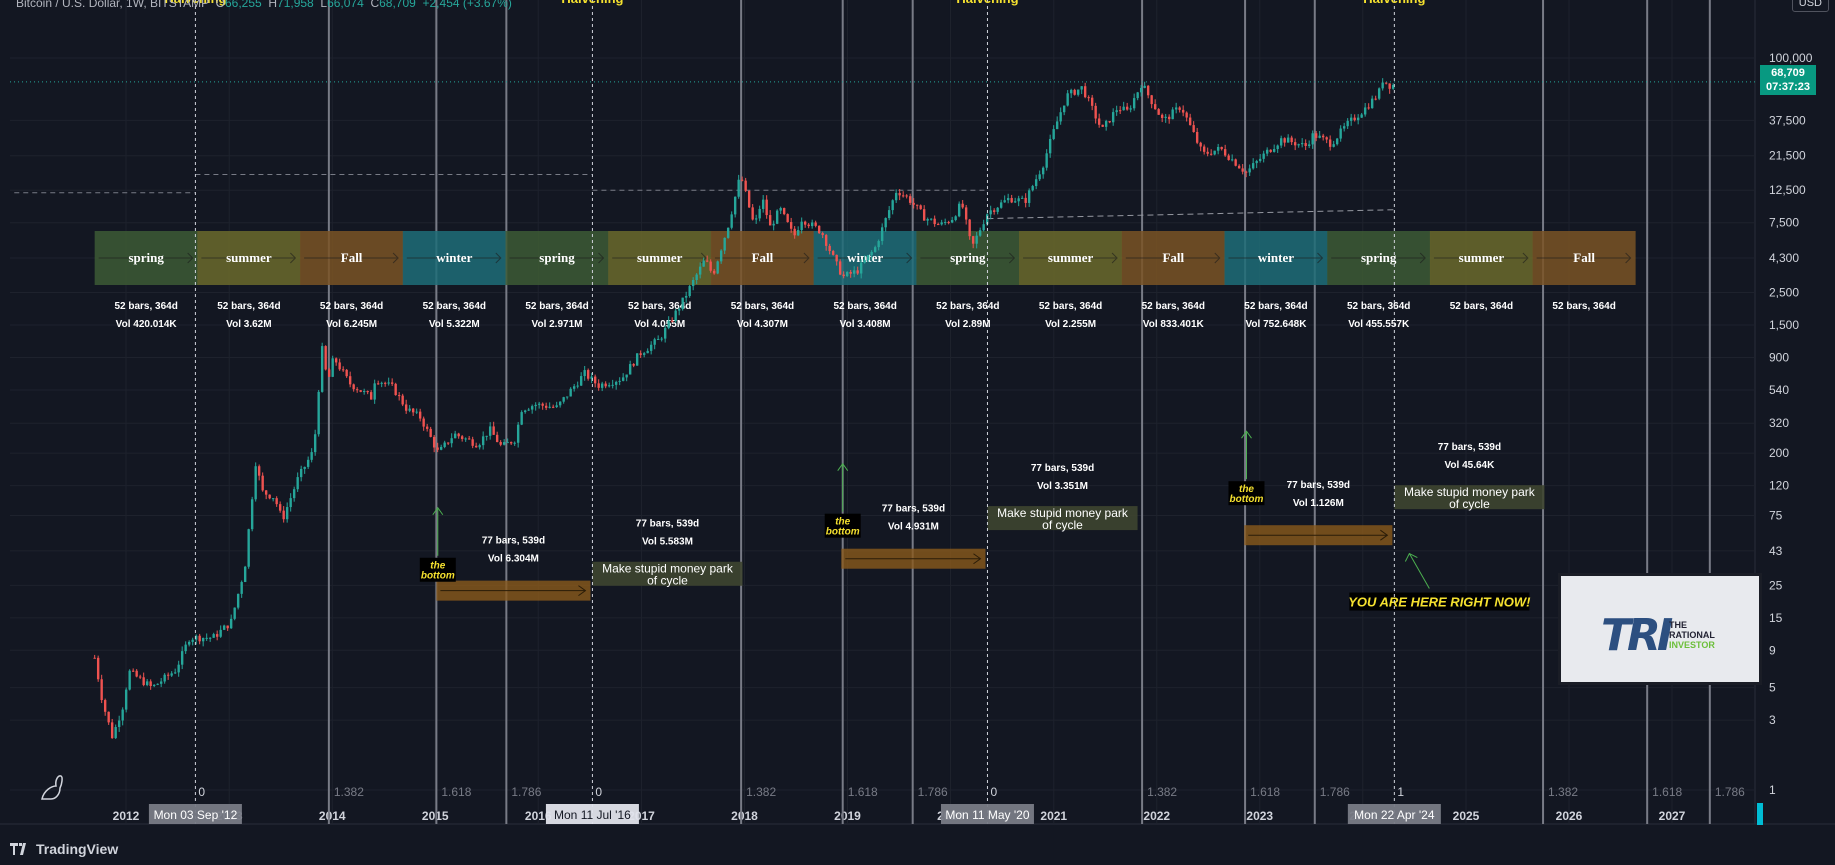  Describe the element at coordinates (1191, 214) in the screenshot. I see `trend-line` at that location.